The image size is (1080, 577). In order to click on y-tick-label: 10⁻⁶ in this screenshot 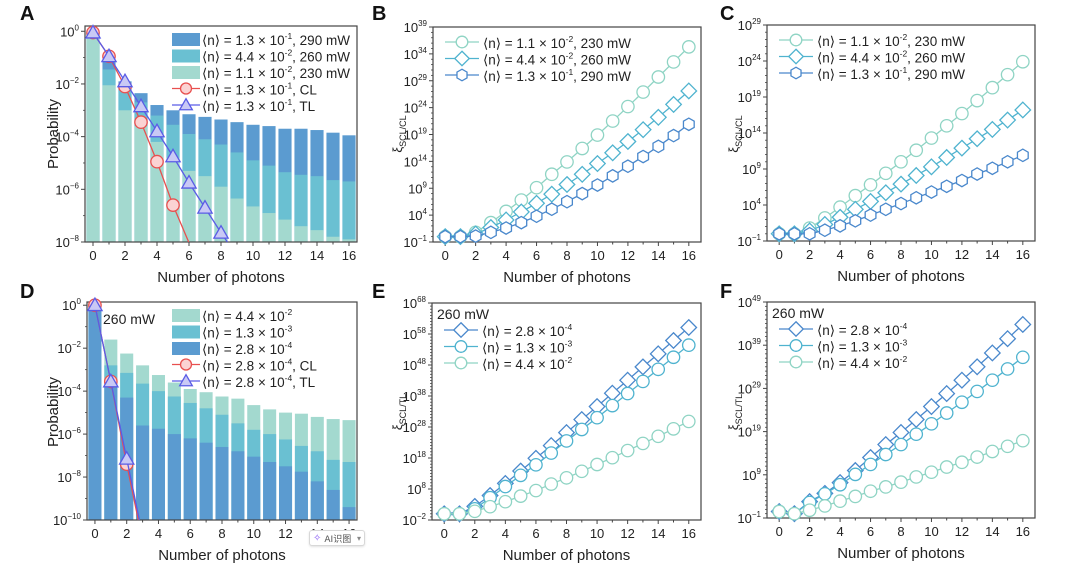, I will do `click(69, 434)`.